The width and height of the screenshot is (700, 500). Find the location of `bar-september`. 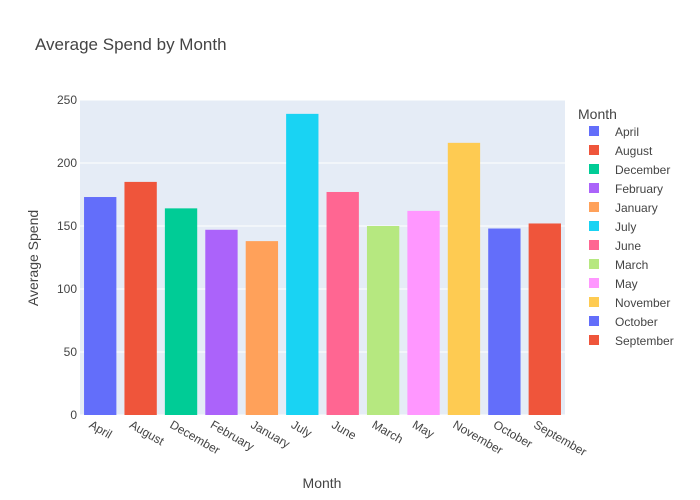

bar-september is located at coordinates (544, 319).